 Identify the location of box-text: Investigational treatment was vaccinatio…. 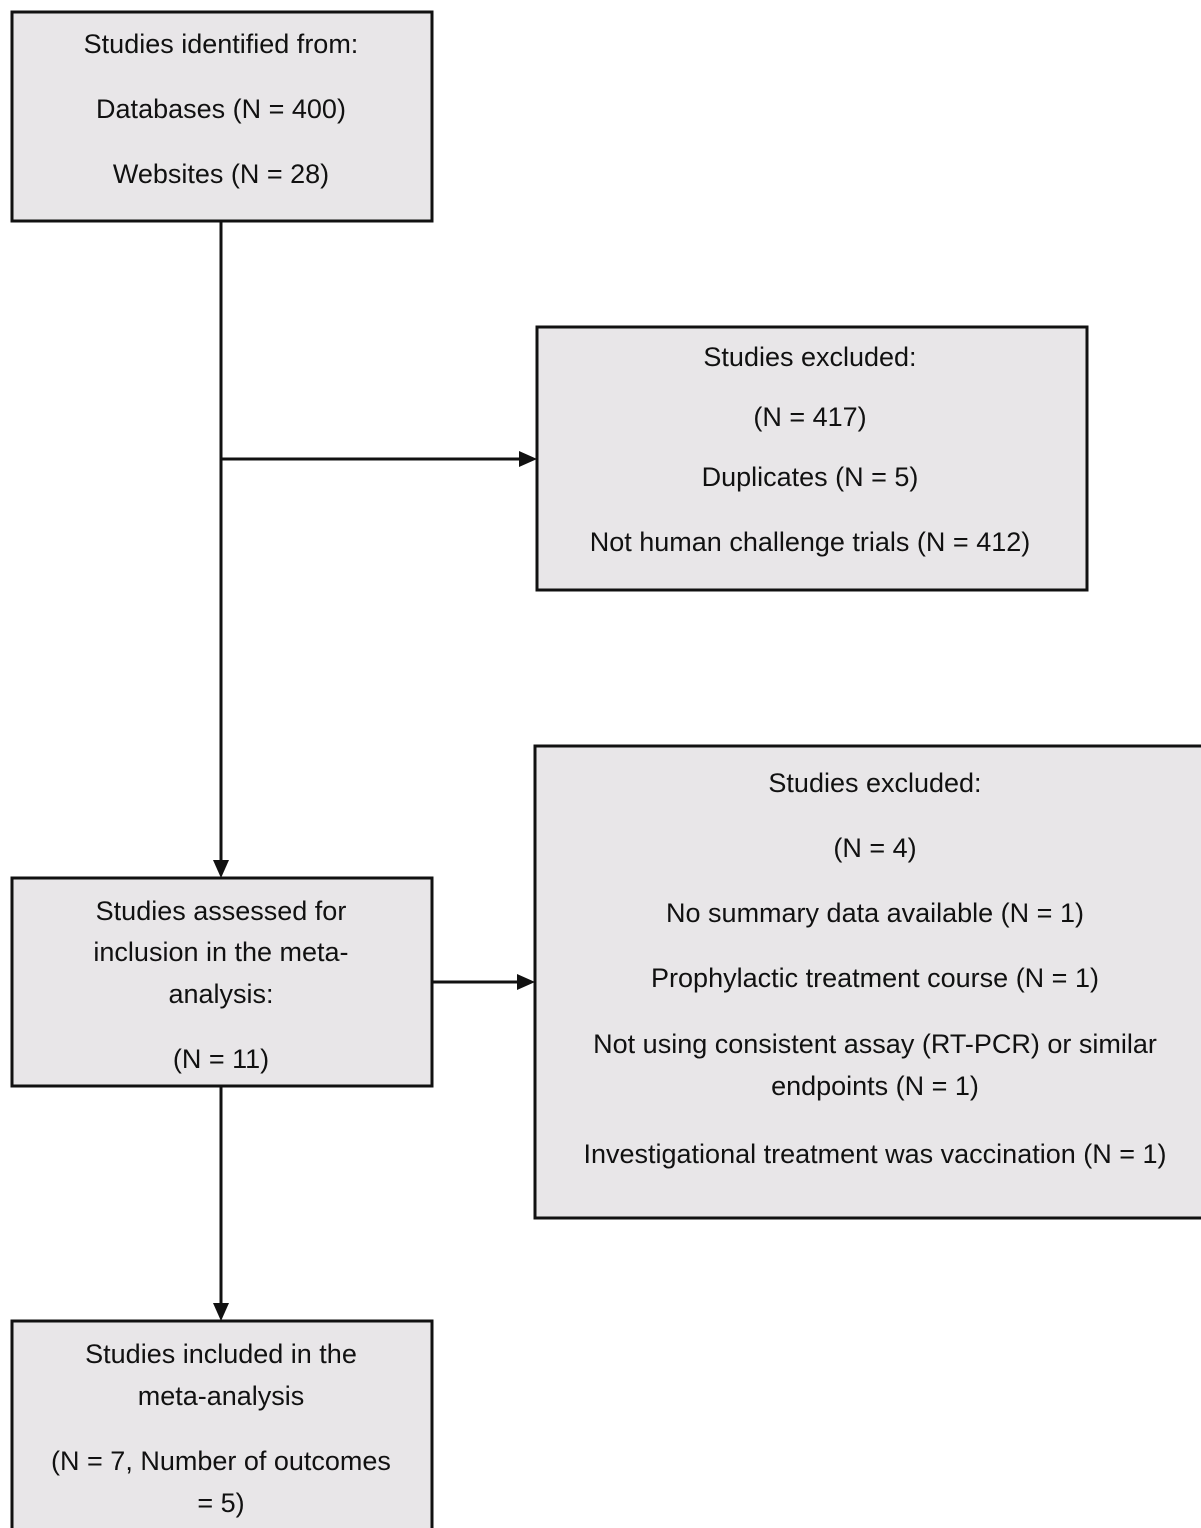
(874, 1154).